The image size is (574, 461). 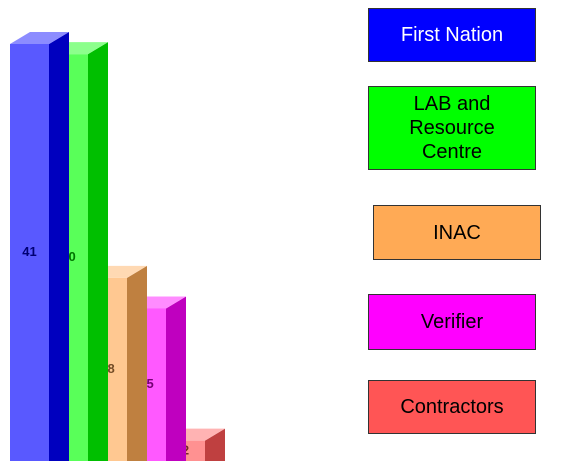 I want to click on bar, so click(x=29, y=252).